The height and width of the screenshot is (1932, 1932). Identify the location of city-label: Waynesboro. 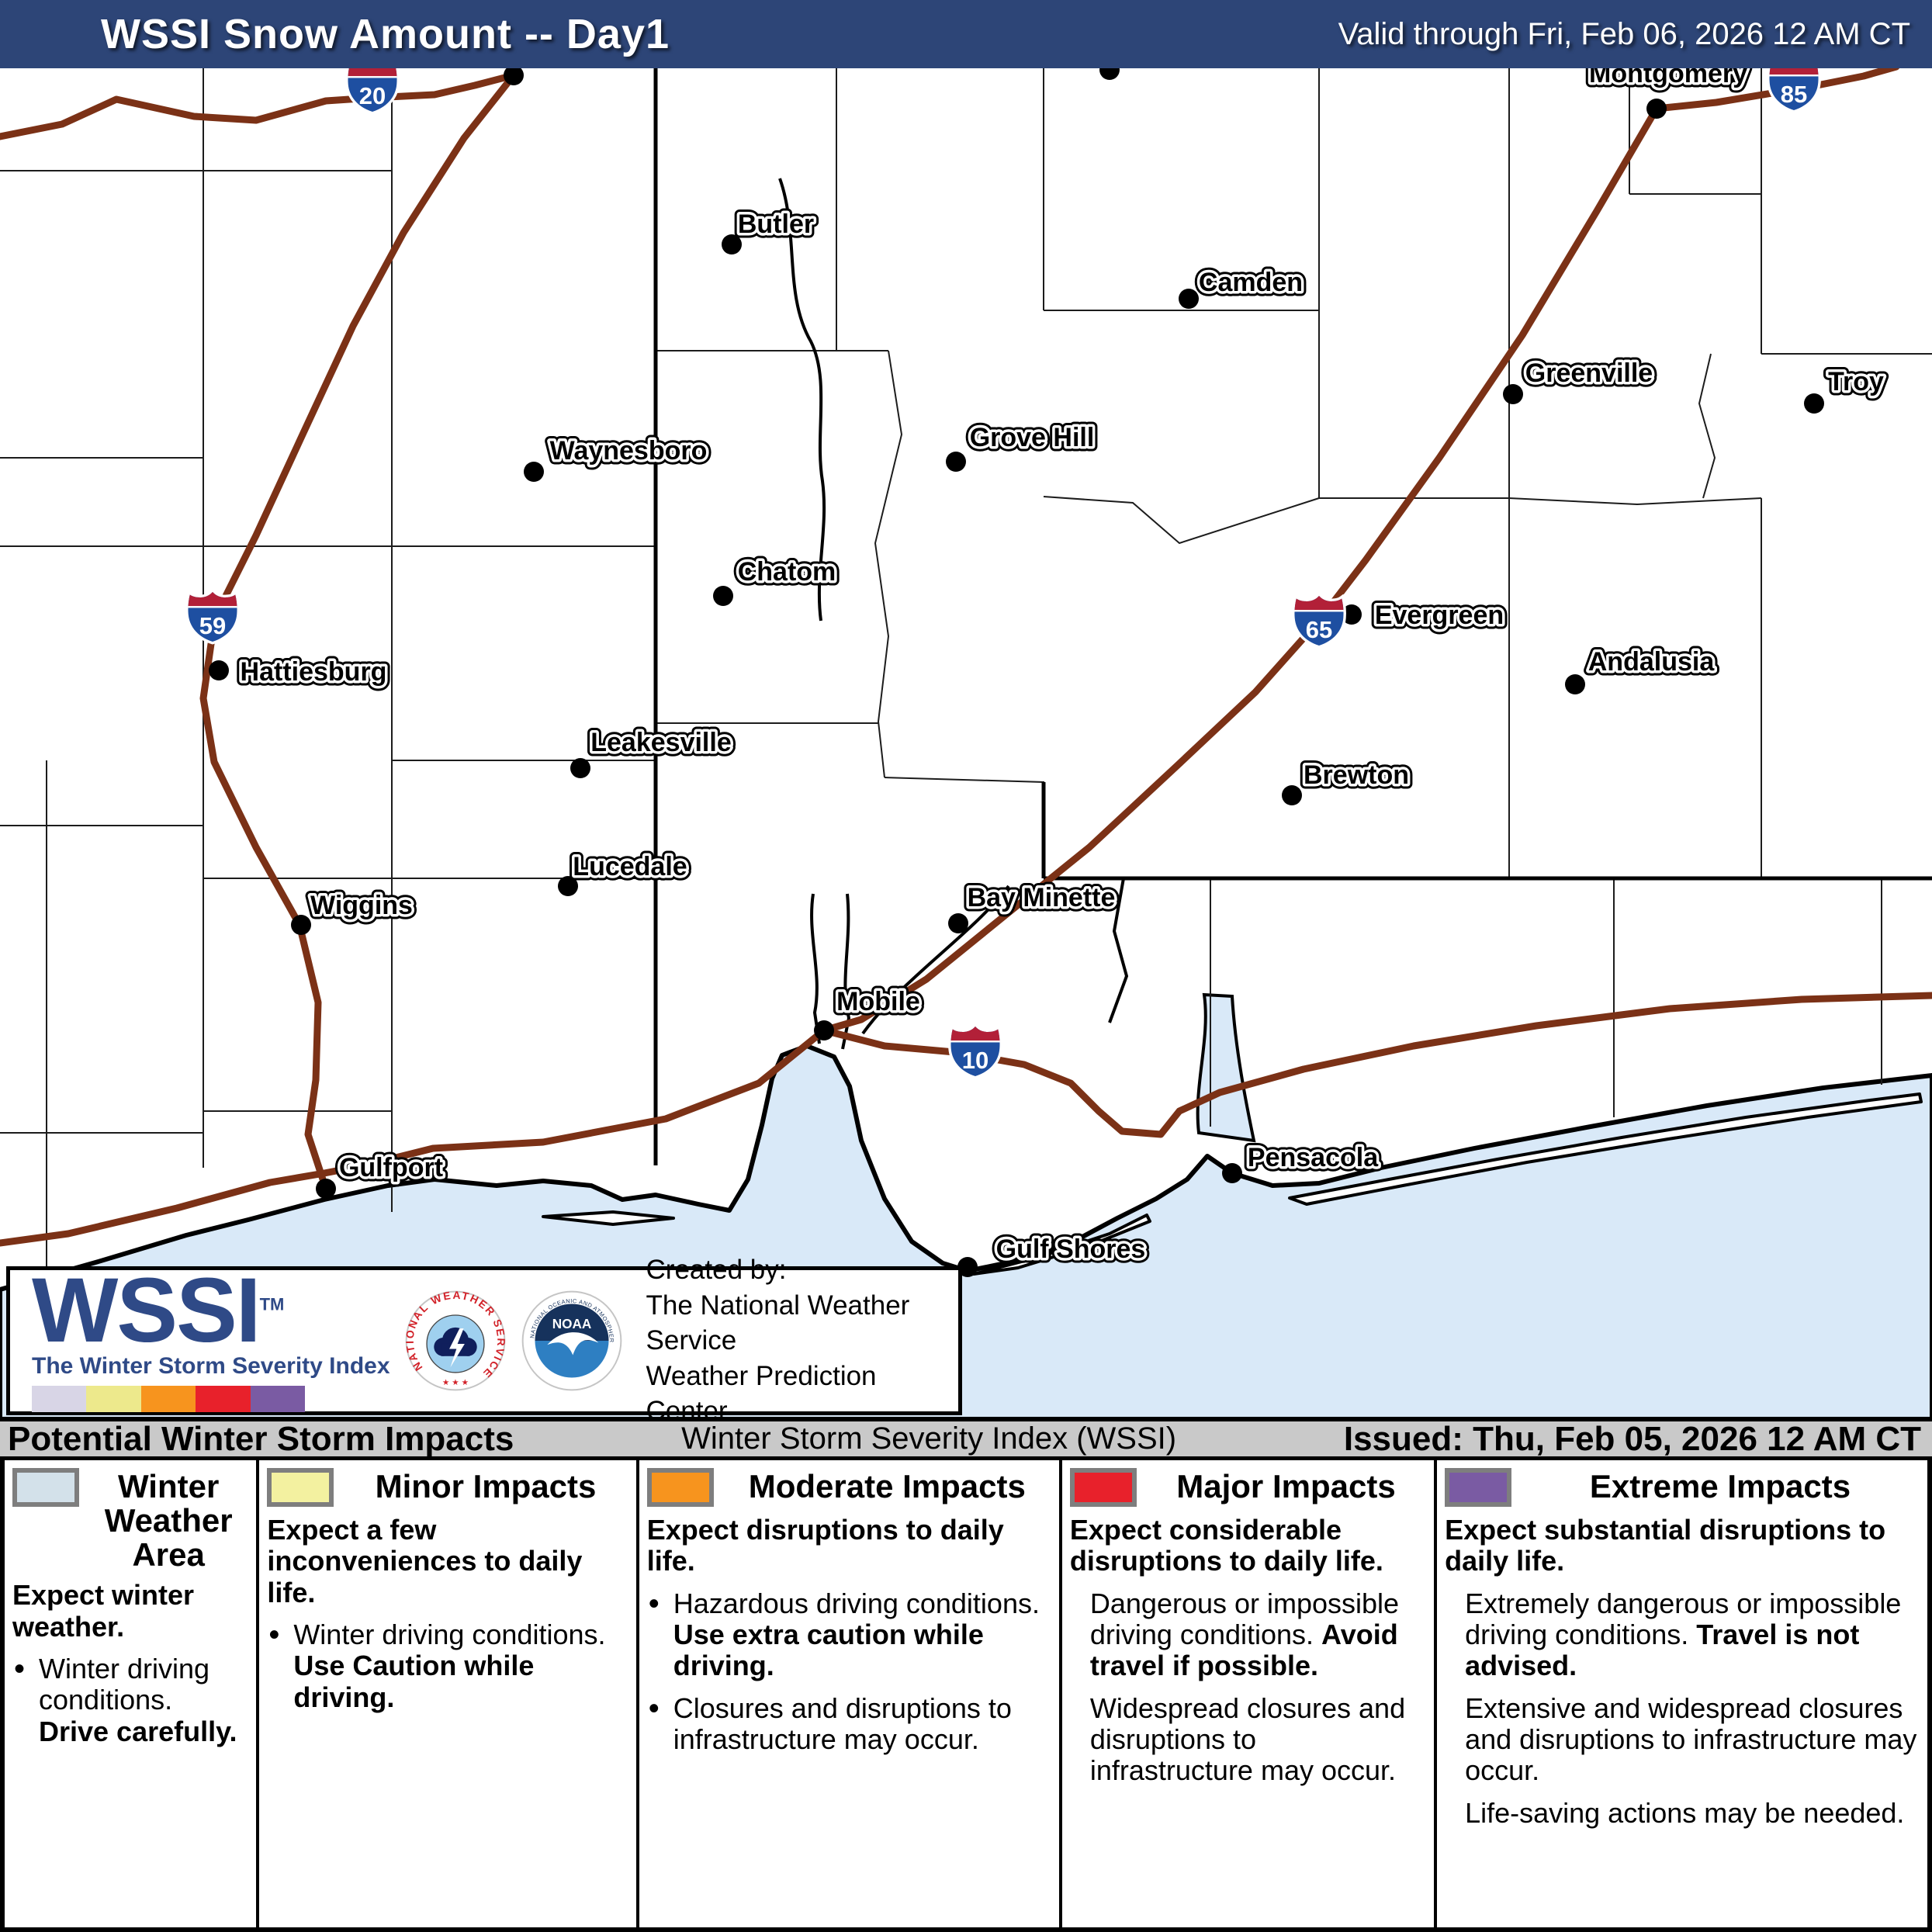
(629, 451).